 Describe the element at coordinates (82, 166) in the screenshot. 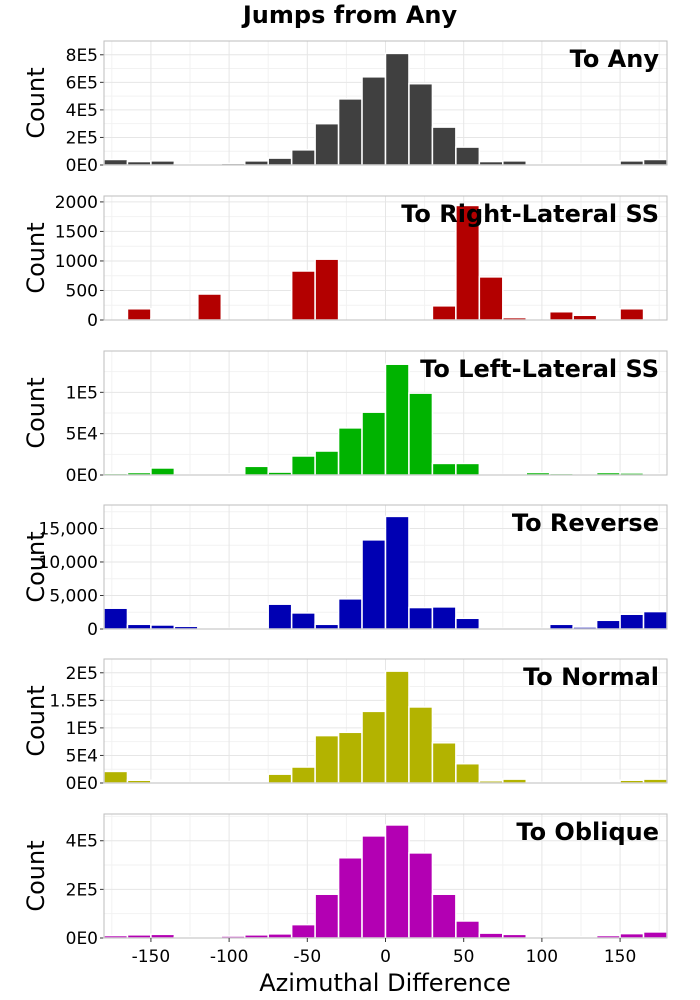

I see `y-tick-label: 0E0` at that location.